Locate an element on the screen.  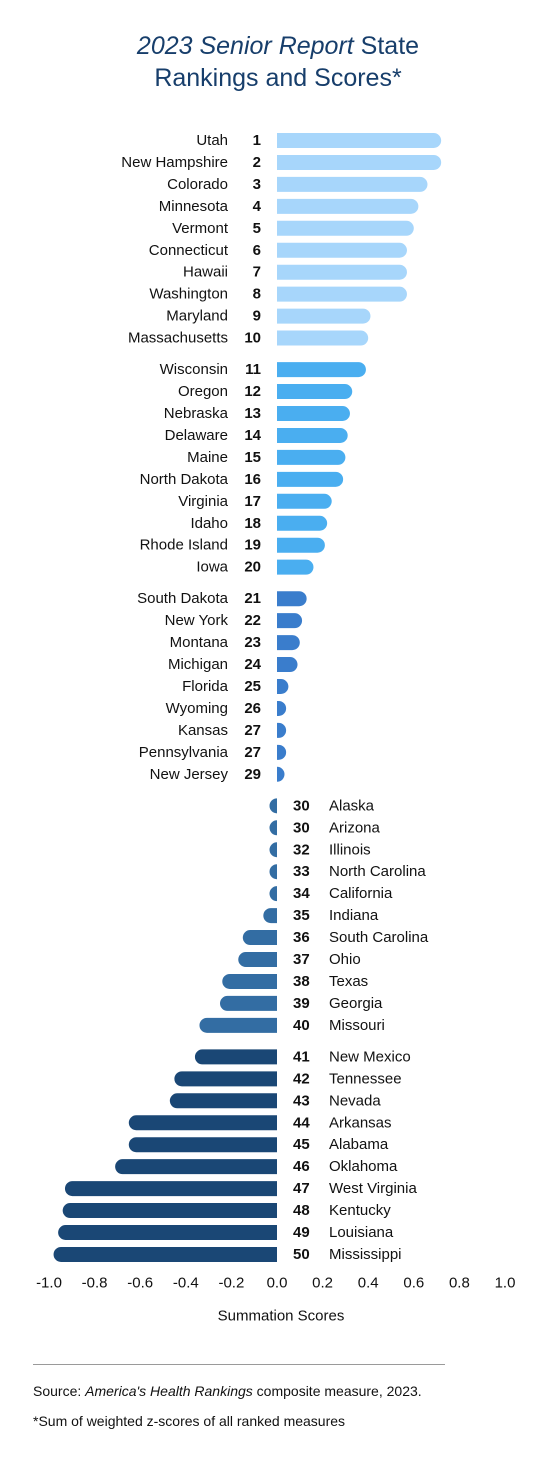
state-label: Utah is located at coordinates (212, 140).